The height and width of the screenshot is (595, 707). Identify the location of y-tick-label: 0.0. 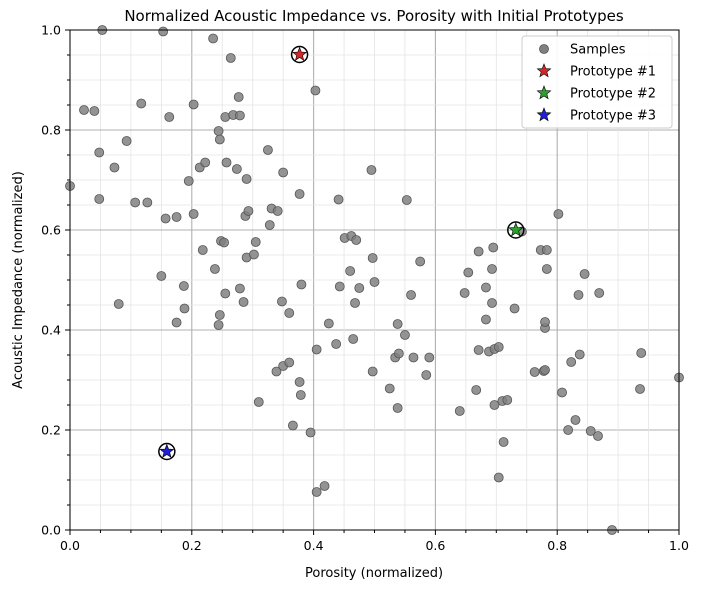
(51, 530).